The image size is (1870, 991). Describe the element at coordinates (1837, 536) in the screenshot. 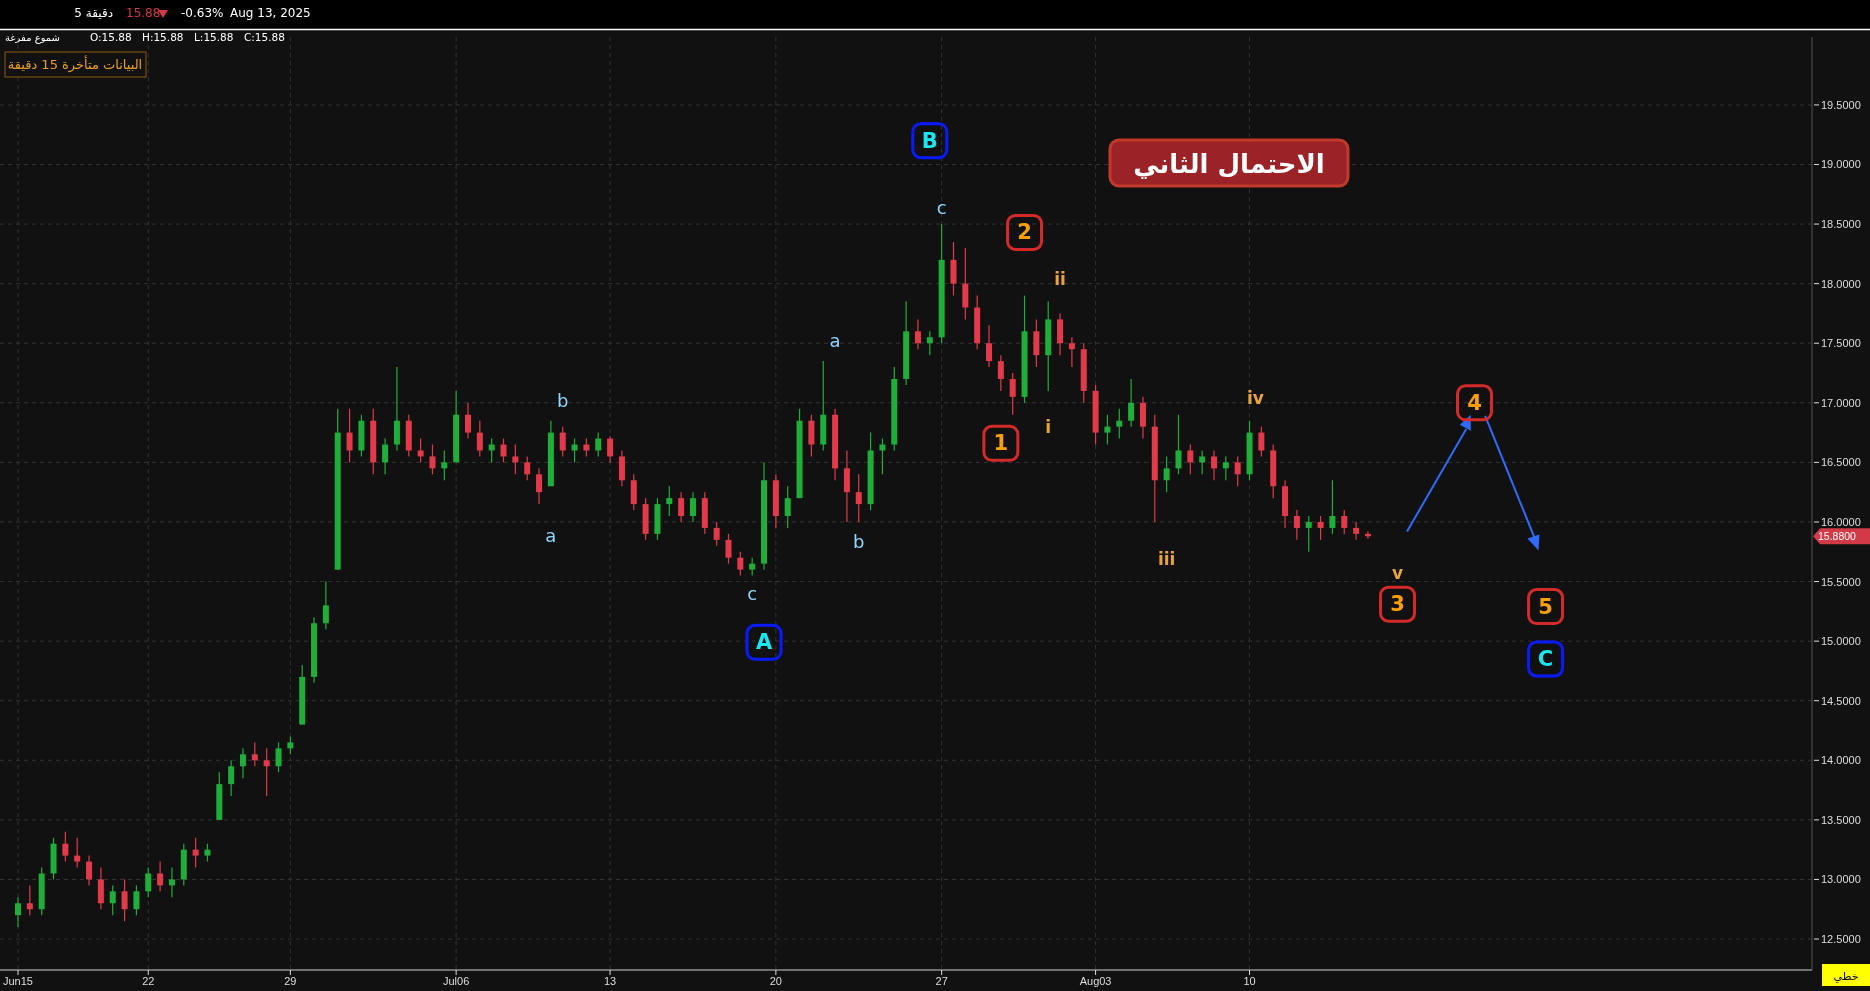

I see `text: 15.8800` at that location.